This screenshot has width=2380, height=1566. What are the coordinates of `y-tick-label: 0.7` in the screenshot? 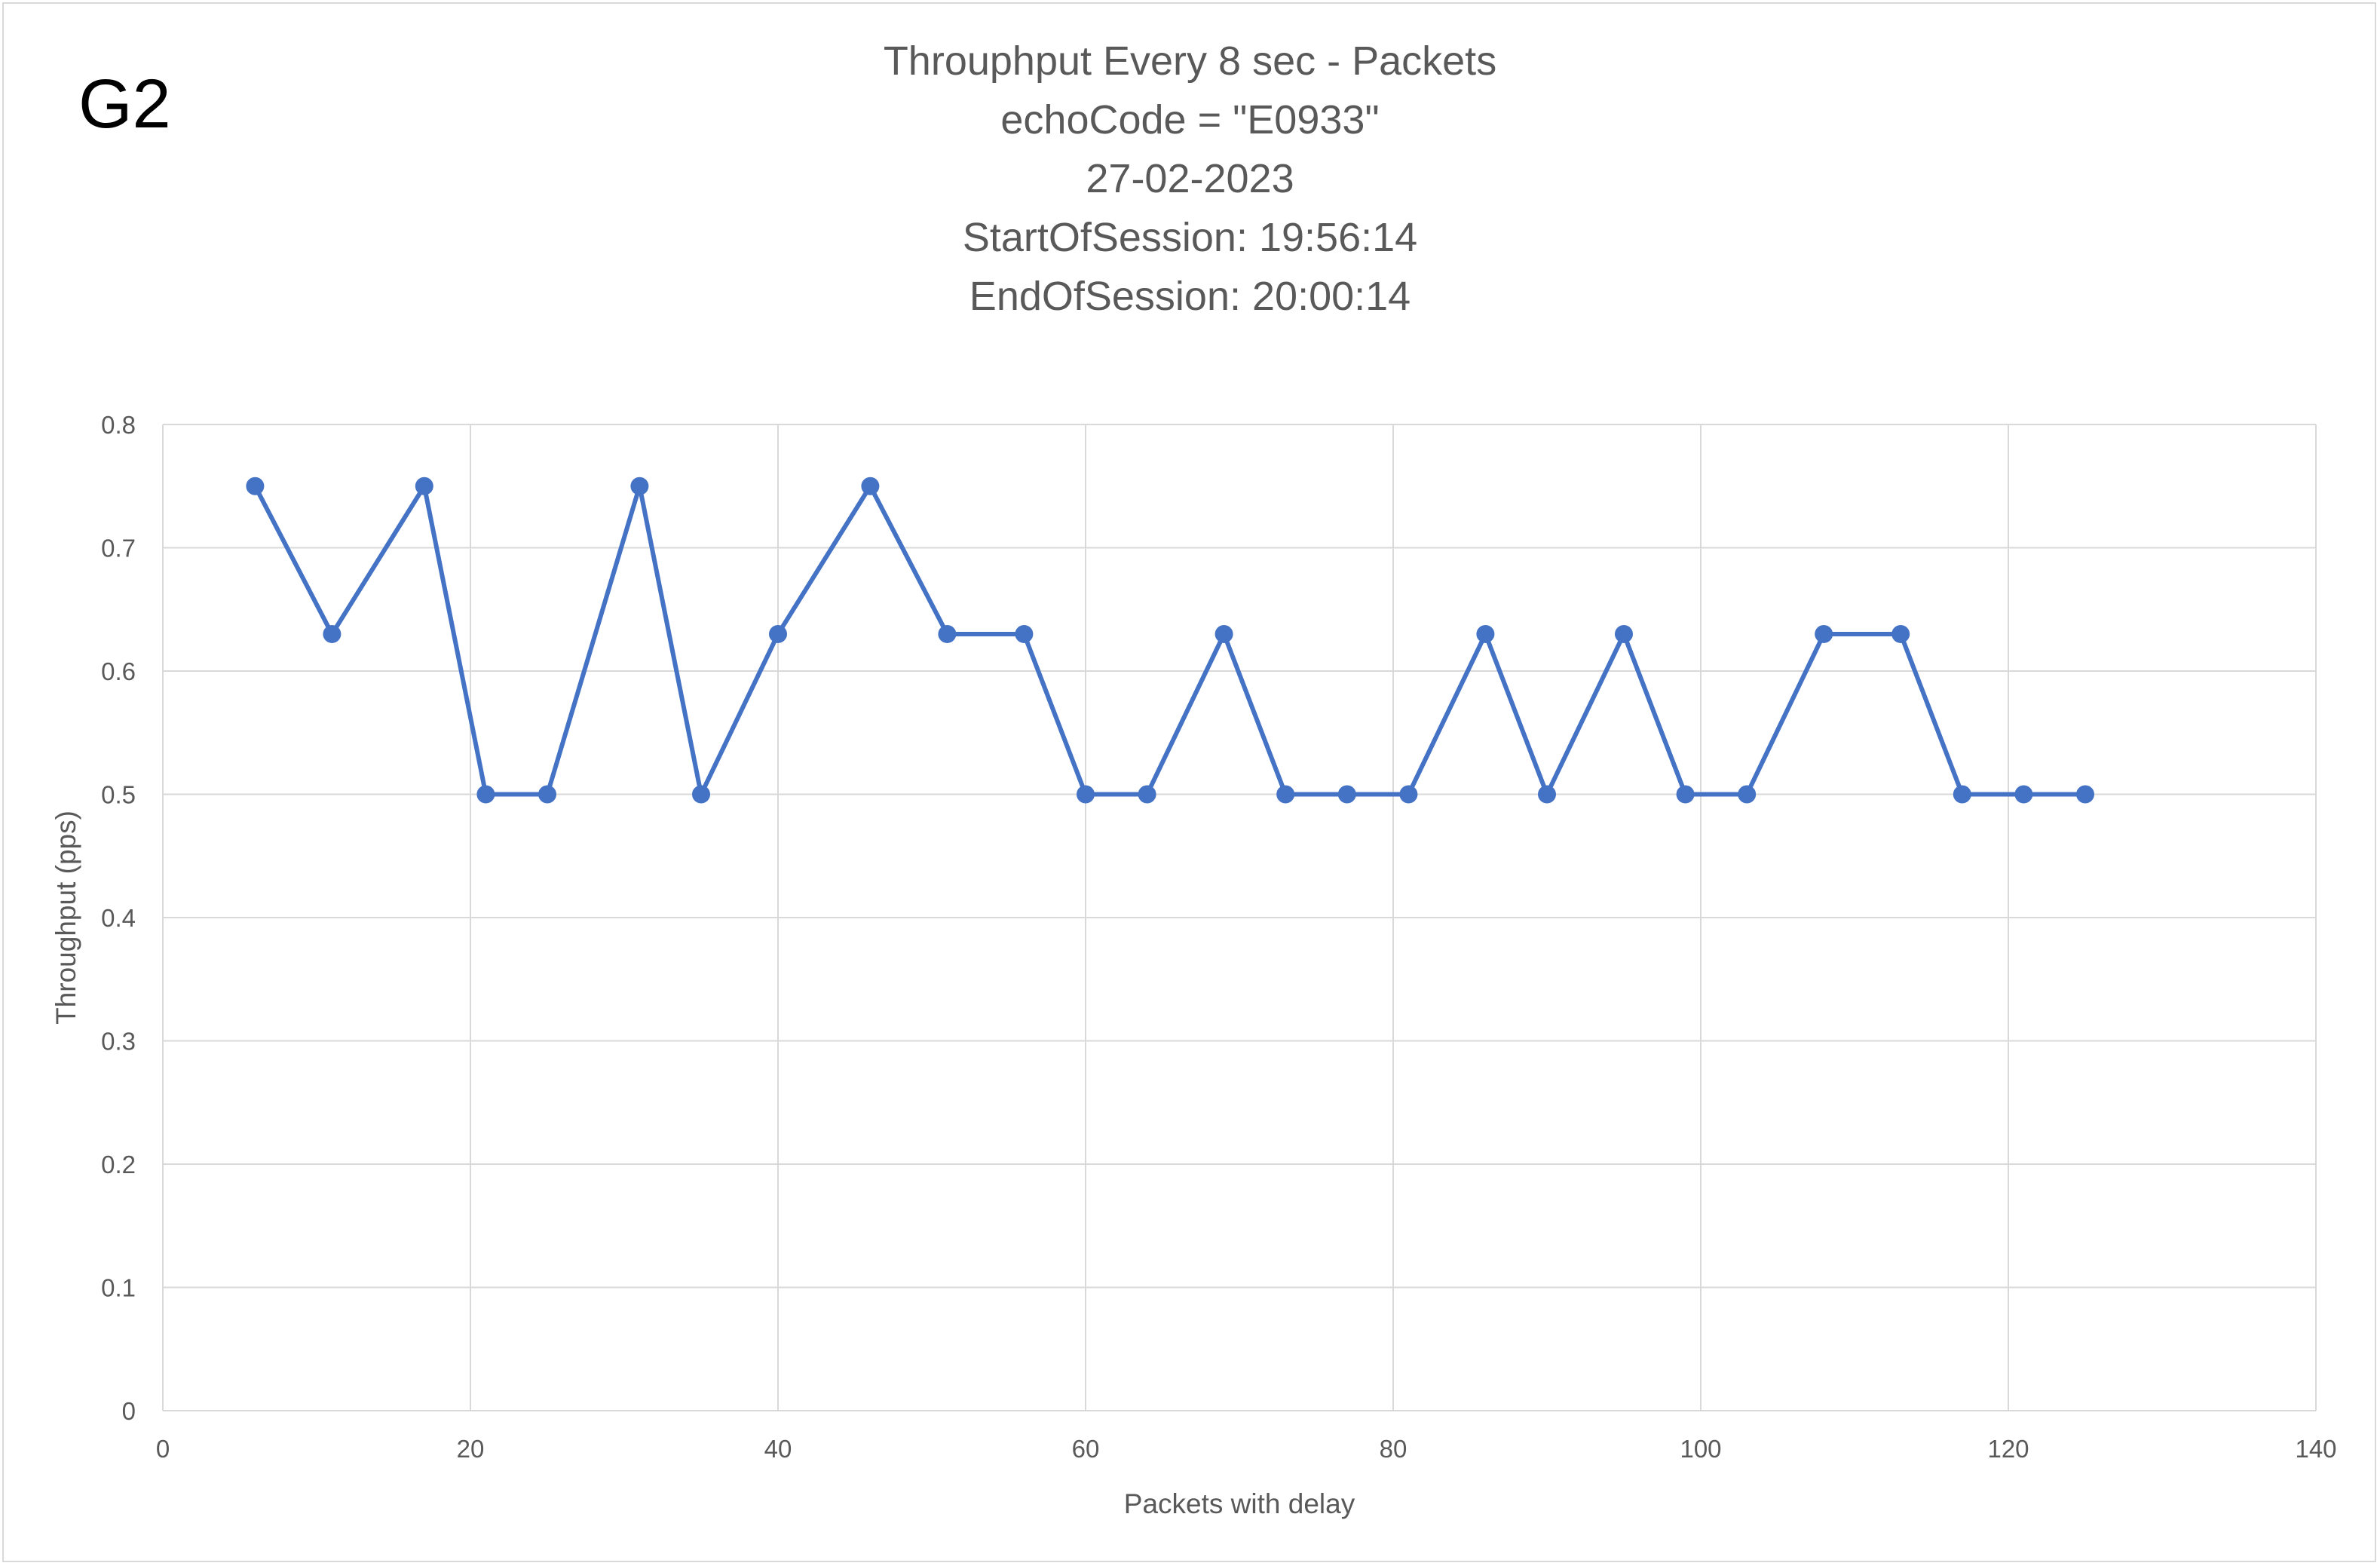 It's located at (118, 548).